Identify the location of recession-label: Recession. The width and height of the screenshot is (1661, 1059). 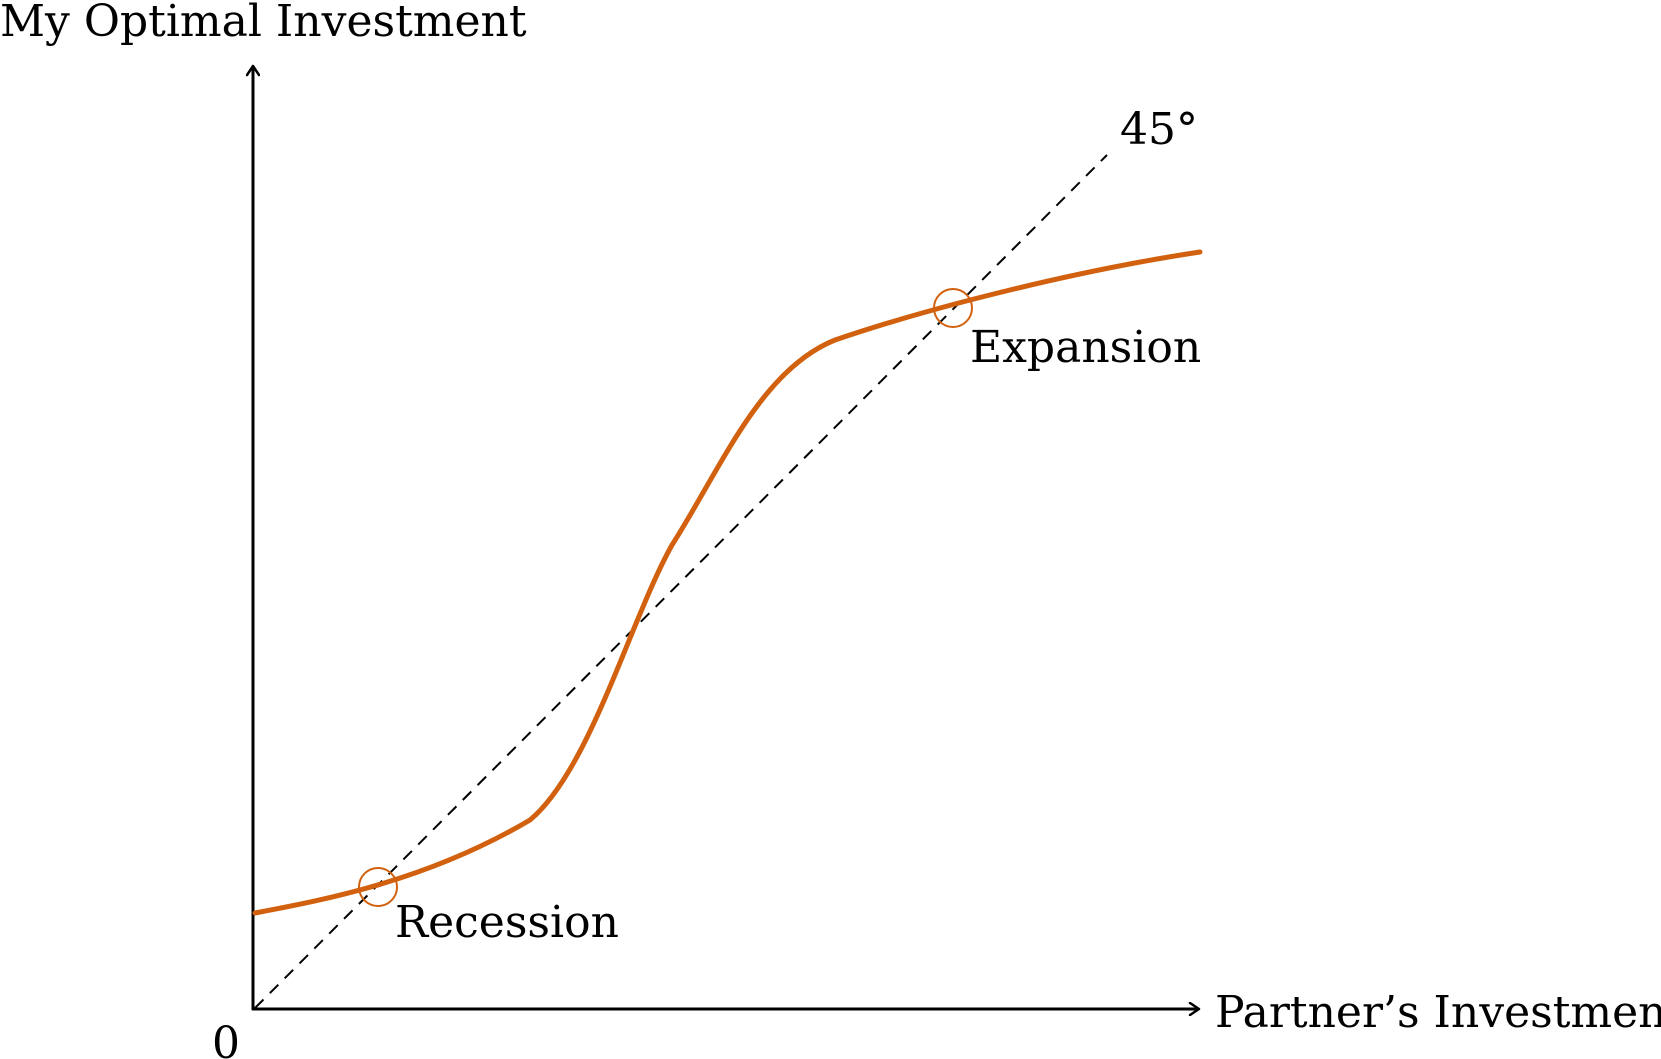
(507, 922).